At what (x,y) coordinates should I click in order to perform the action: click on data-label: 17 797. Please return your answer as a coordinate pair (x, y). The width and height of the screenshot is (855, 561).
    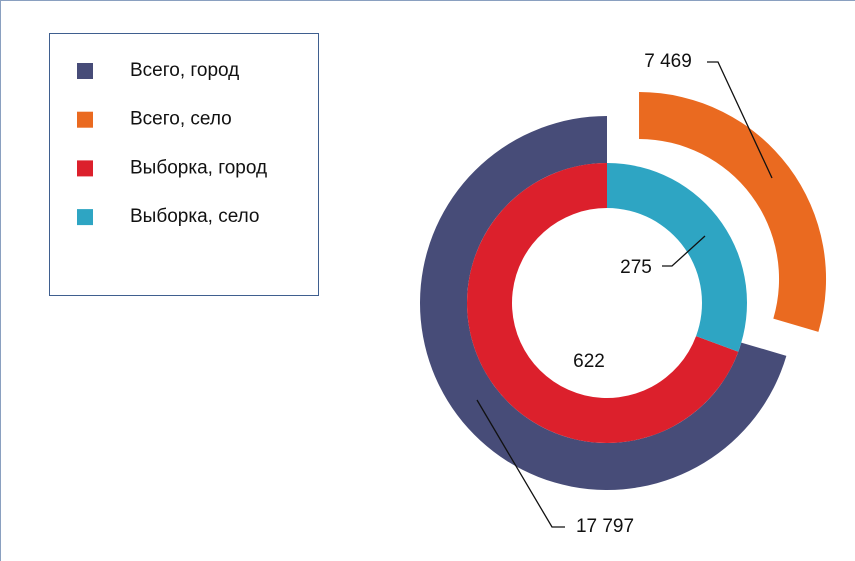
    Looking at the image, I should click on (605, 526).